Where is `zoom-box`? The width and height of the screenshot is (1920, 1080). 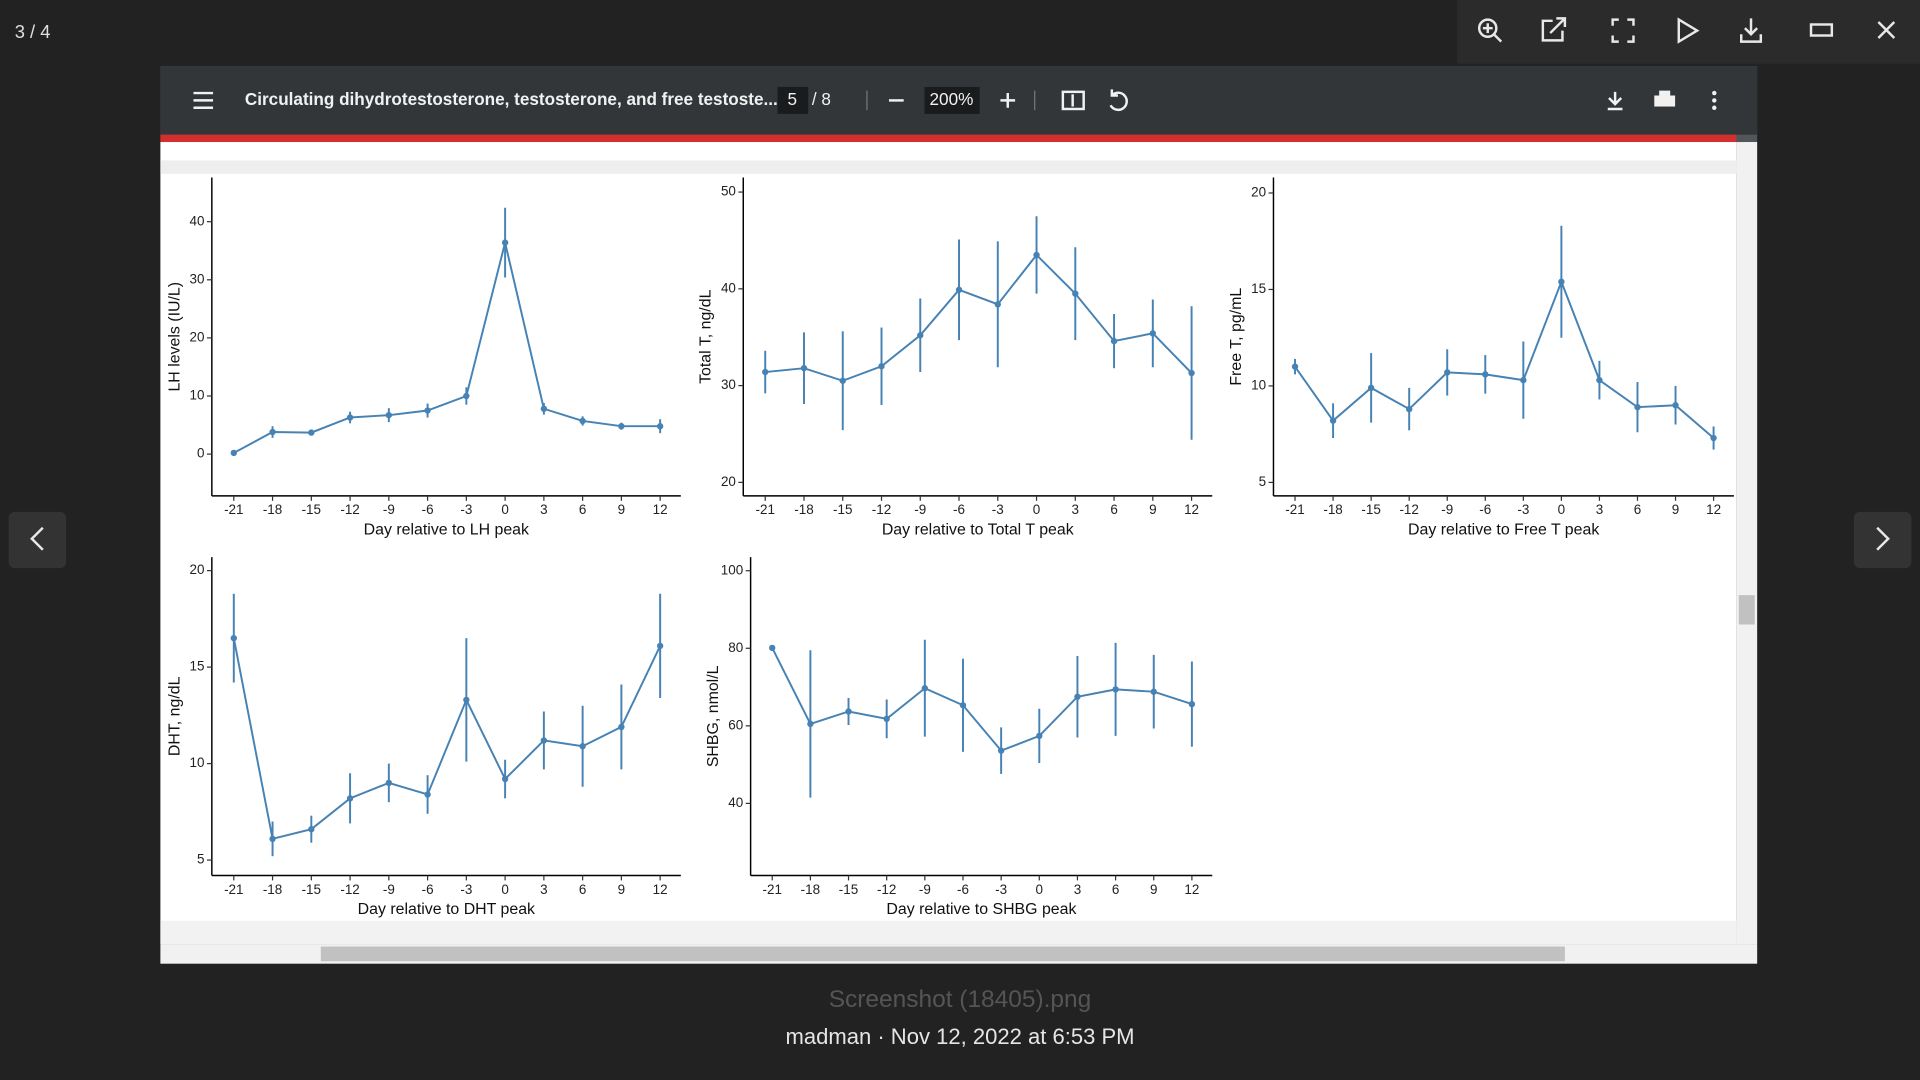
zoom-box is located at coordinates (952, 100).